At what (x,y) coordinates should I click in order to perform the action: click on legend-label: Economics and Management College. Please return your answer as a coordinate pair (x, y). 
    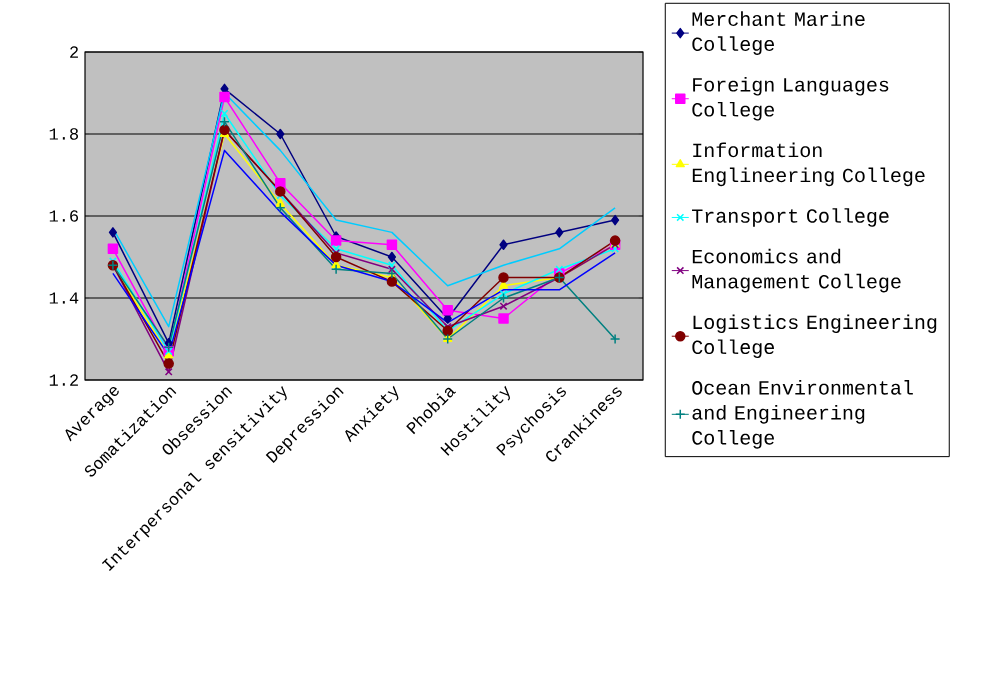
    Looking at the image, I should click on (796, 270).